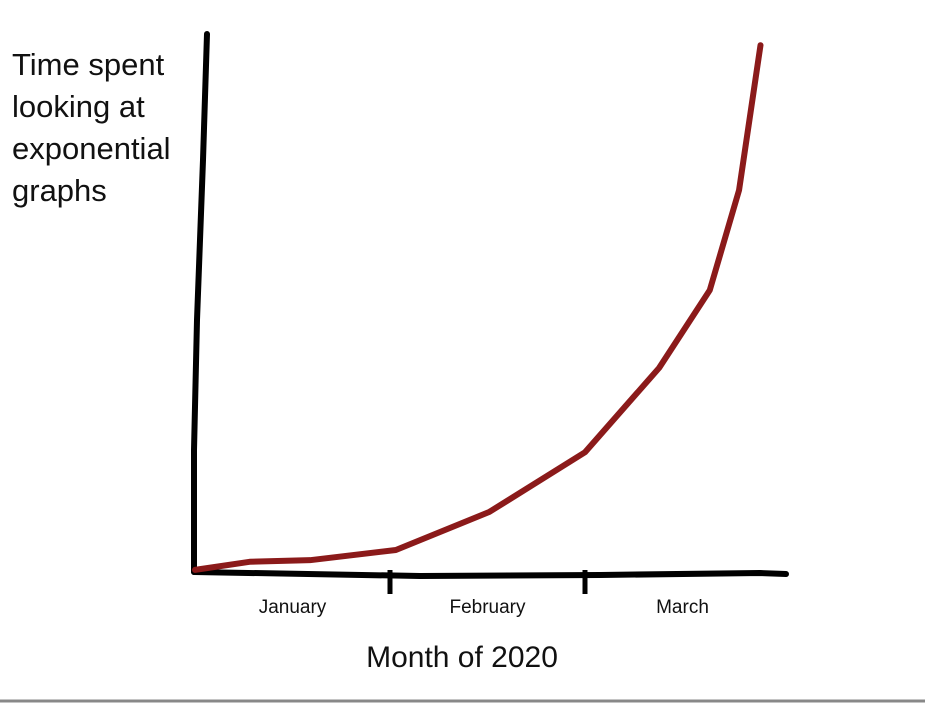  Describe the element at coordinates (490, 574) in the screenshot. I see `x-axis` at that location.